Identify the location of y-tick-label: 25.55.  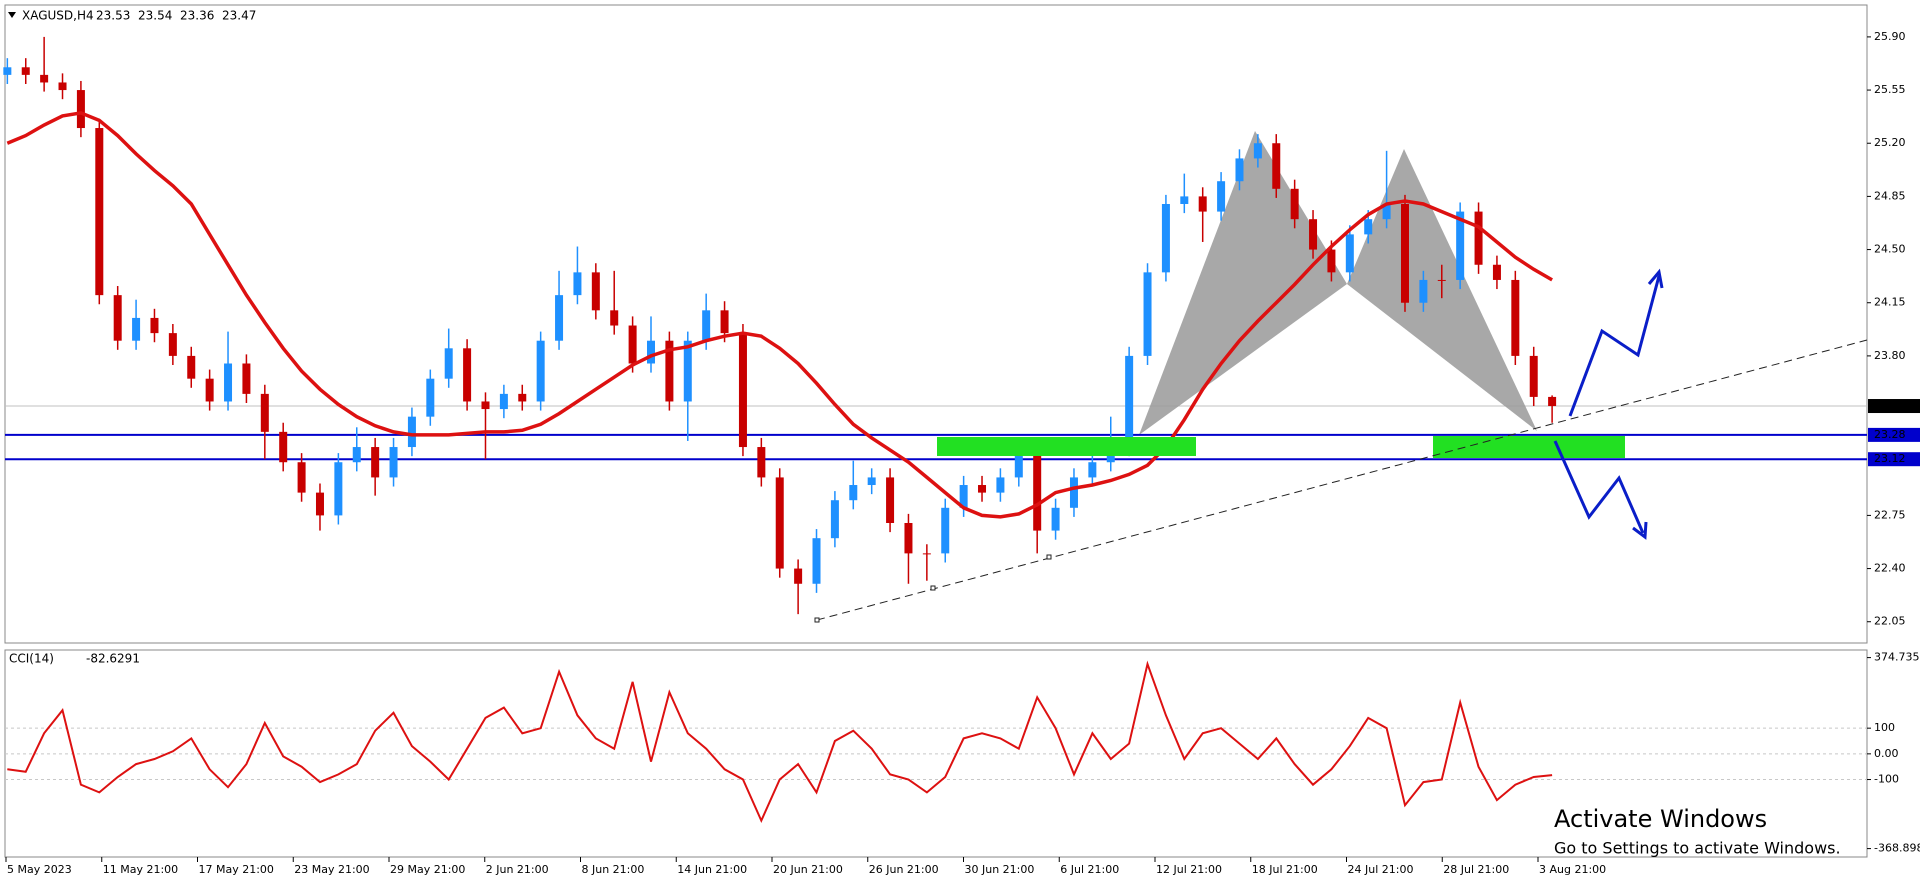
(1890, 89).